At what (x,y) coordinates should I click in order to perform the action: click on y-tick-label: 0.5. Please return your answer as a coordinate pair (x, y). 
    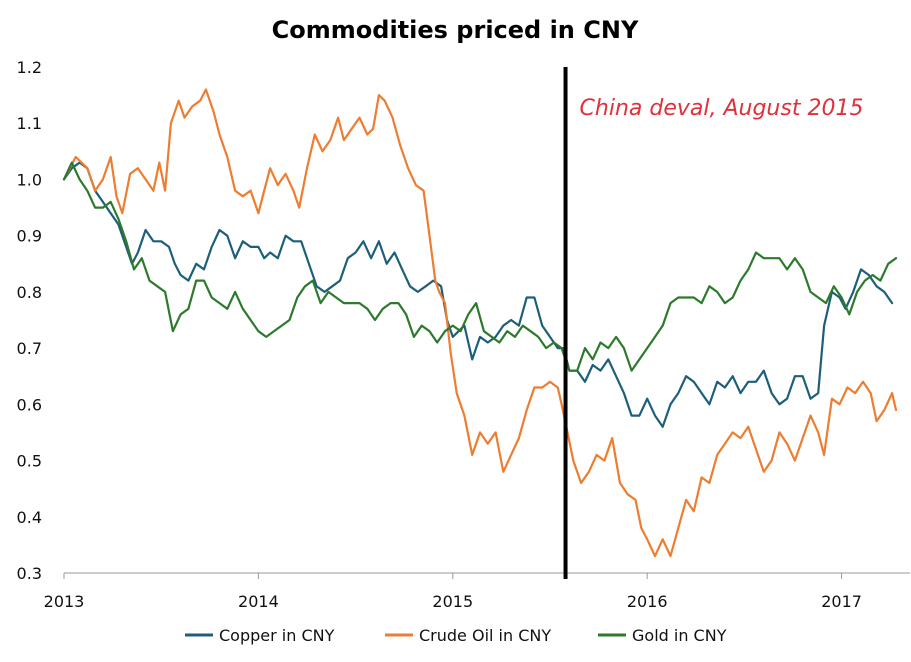
    Looking at the image, I should click on (29, 461).